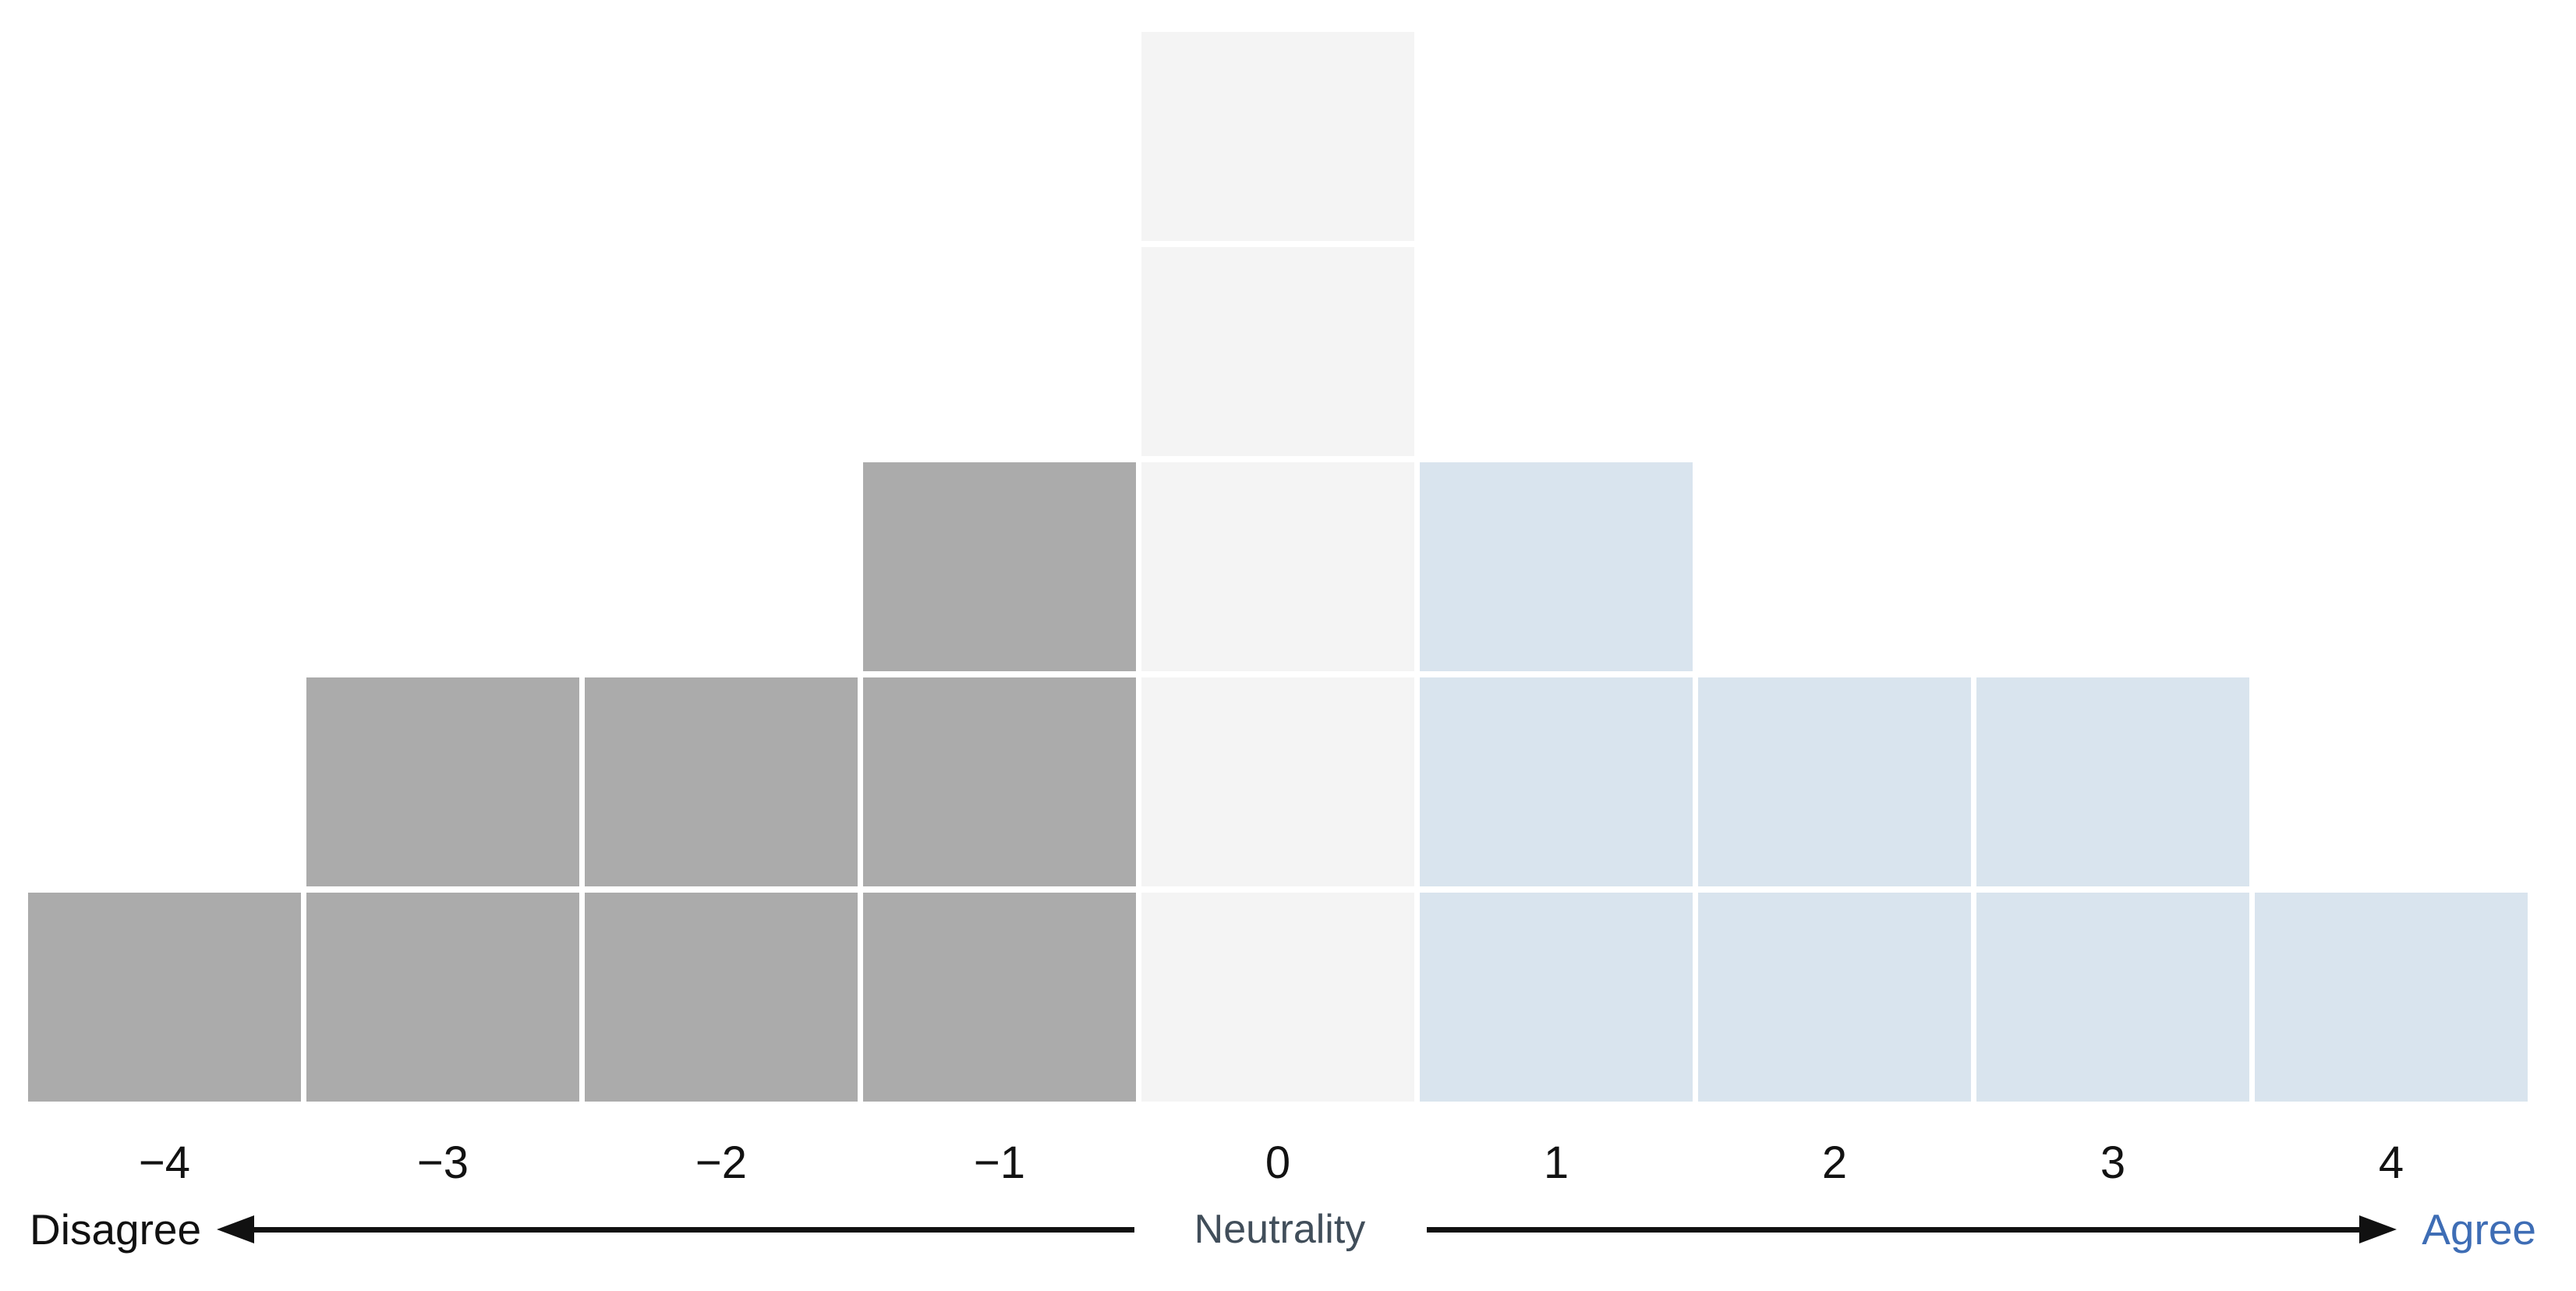  I want to click on x-tick-label: 3, so click(2113, 1162).